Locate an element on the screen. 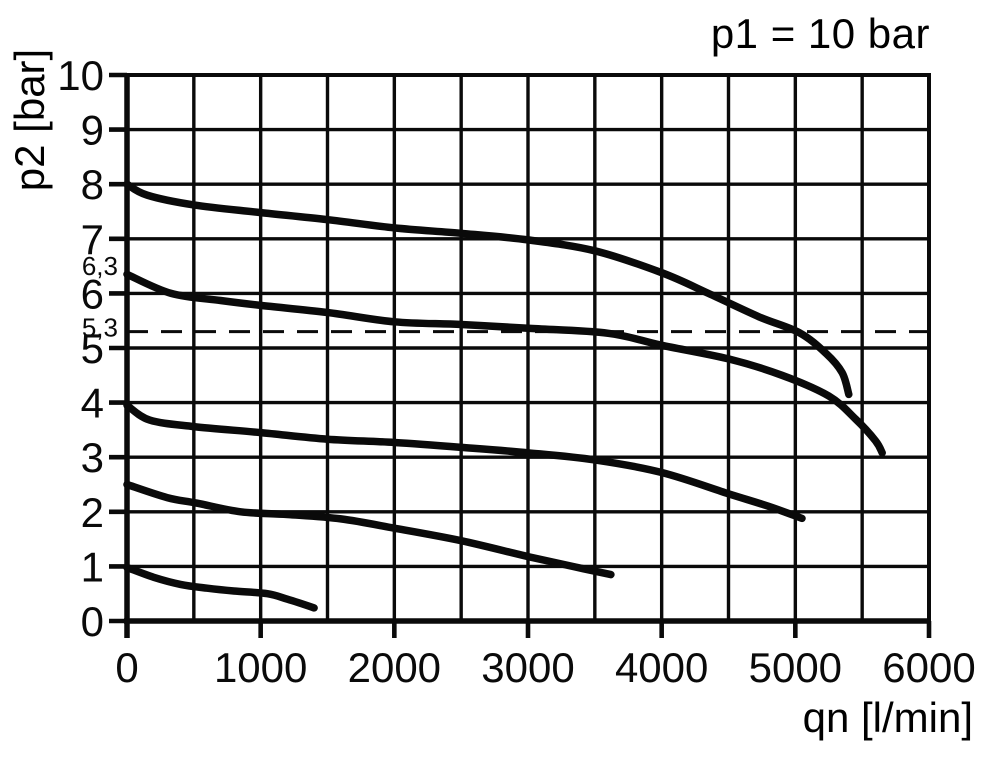  y-tick-labels: 0 1 2 3 4 5 6 7 8 9 10 is located at coordinates (80, 348).